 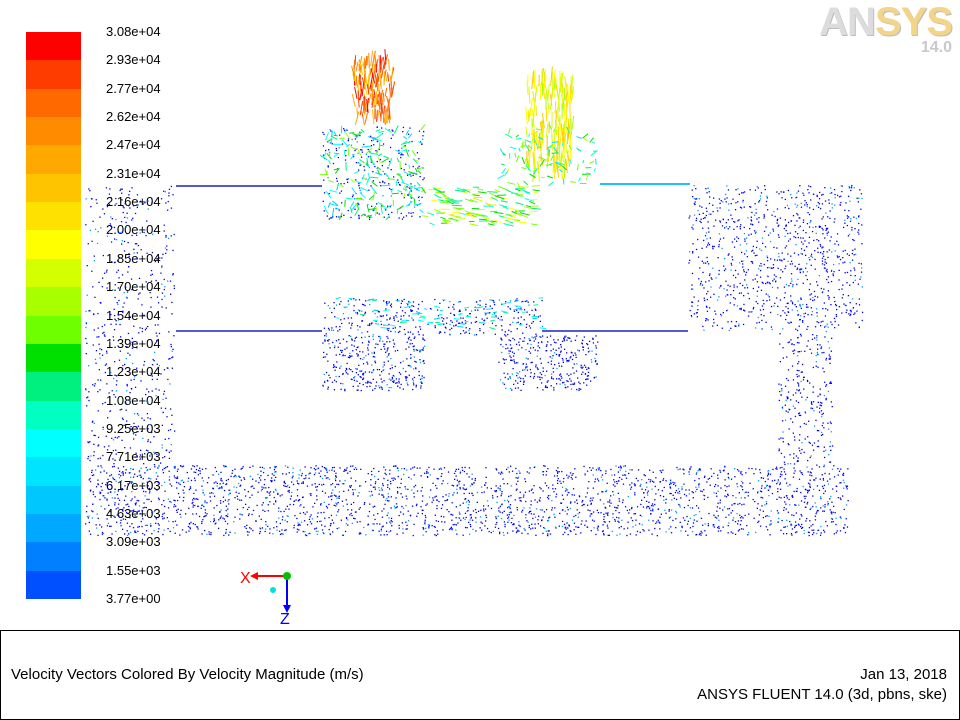 What do you see at coordinates (133, 60) in the screenshot?
I see `legend-label: 2.93e+04` at bounding box center [133, 60].